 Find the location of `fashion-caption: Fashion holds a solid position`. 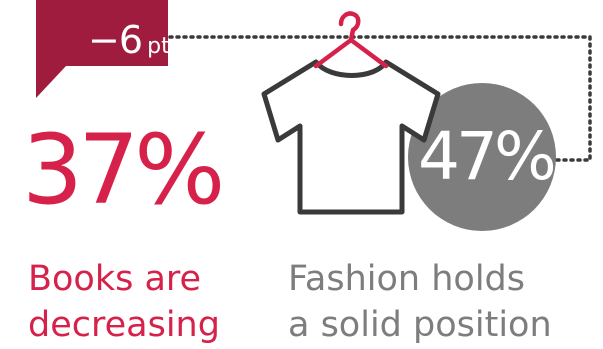

fashion-caption: Fashion holds a solid position is located at coordinates (420, 302).